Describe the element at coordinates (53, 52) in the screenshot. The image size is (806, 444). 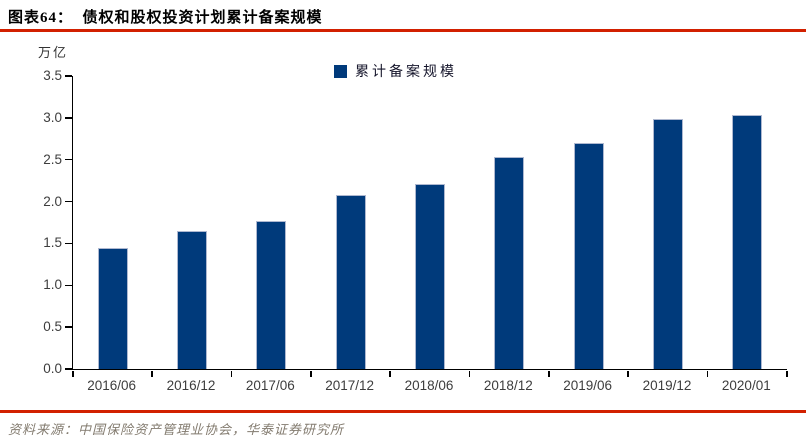
I see `y-axis-unit-label: 万亿` at that location.